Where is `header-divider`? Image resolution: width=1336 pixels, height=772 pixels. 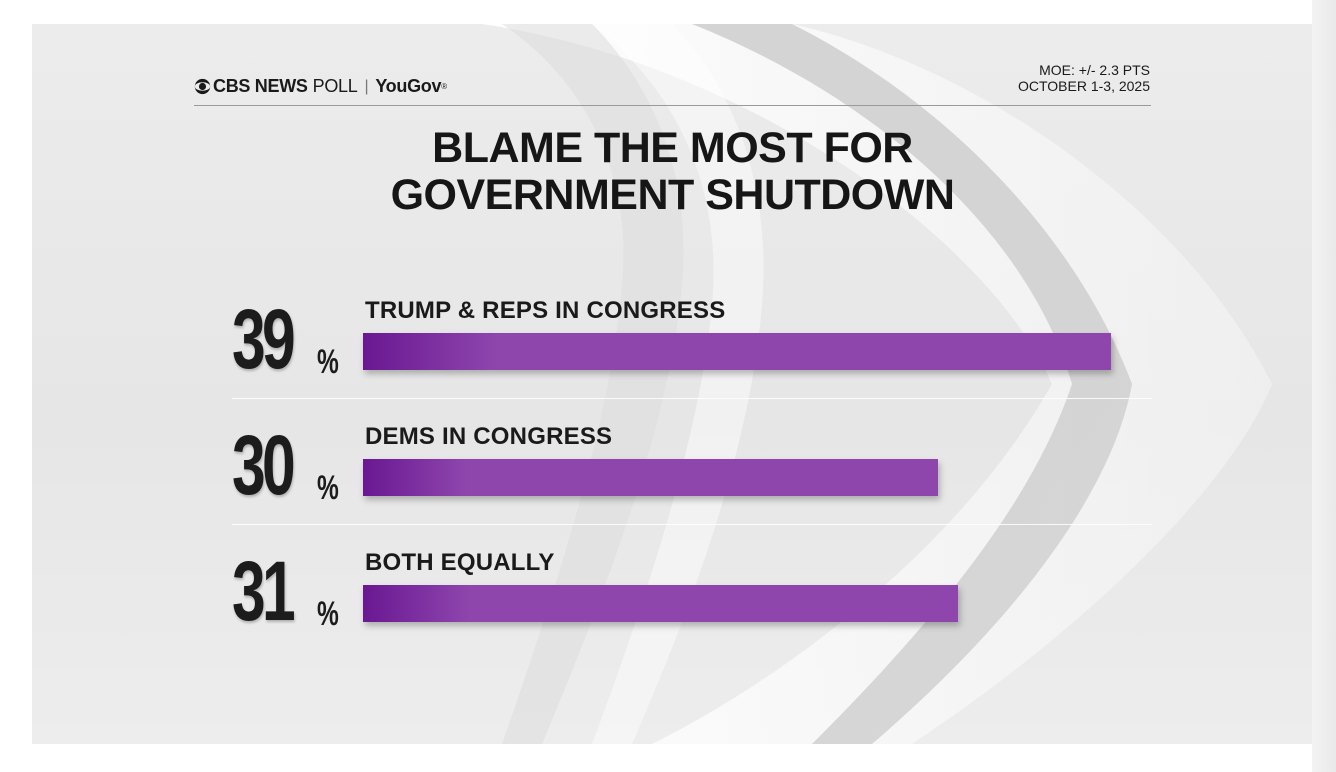
header-divider is located at coordinates (672, 105).